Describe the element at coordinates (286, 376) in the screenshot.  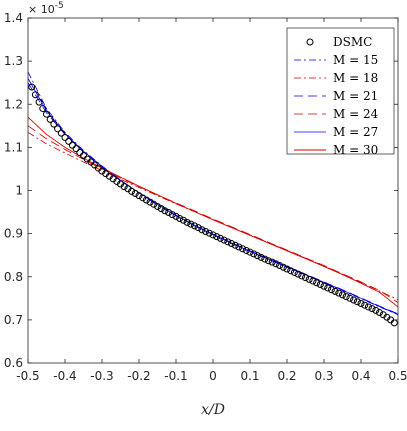
I see `x-tick-label: 0.2` at that location.